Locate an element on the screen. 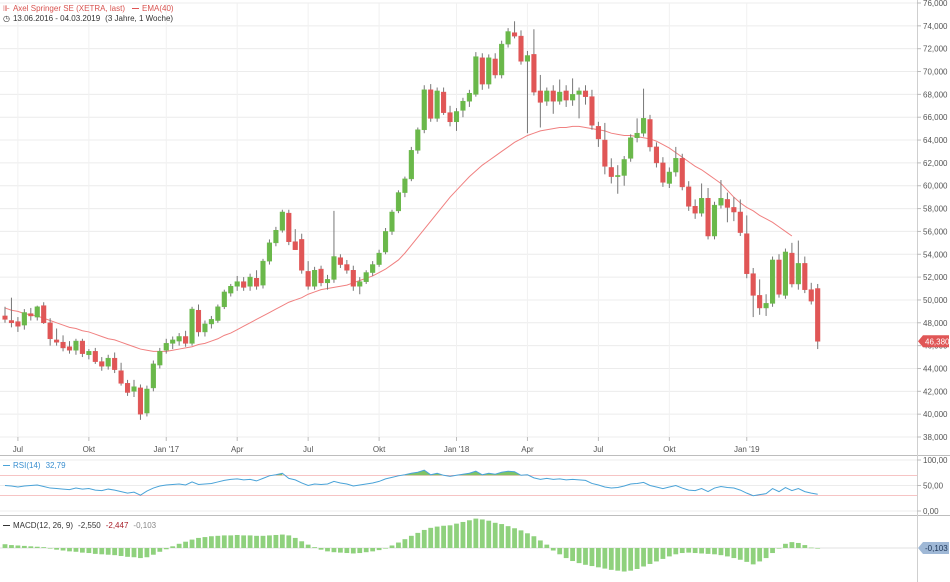 The width and height of the screenshot is (950, 582). rsi-legend-line is located at coordinates (6, 465).